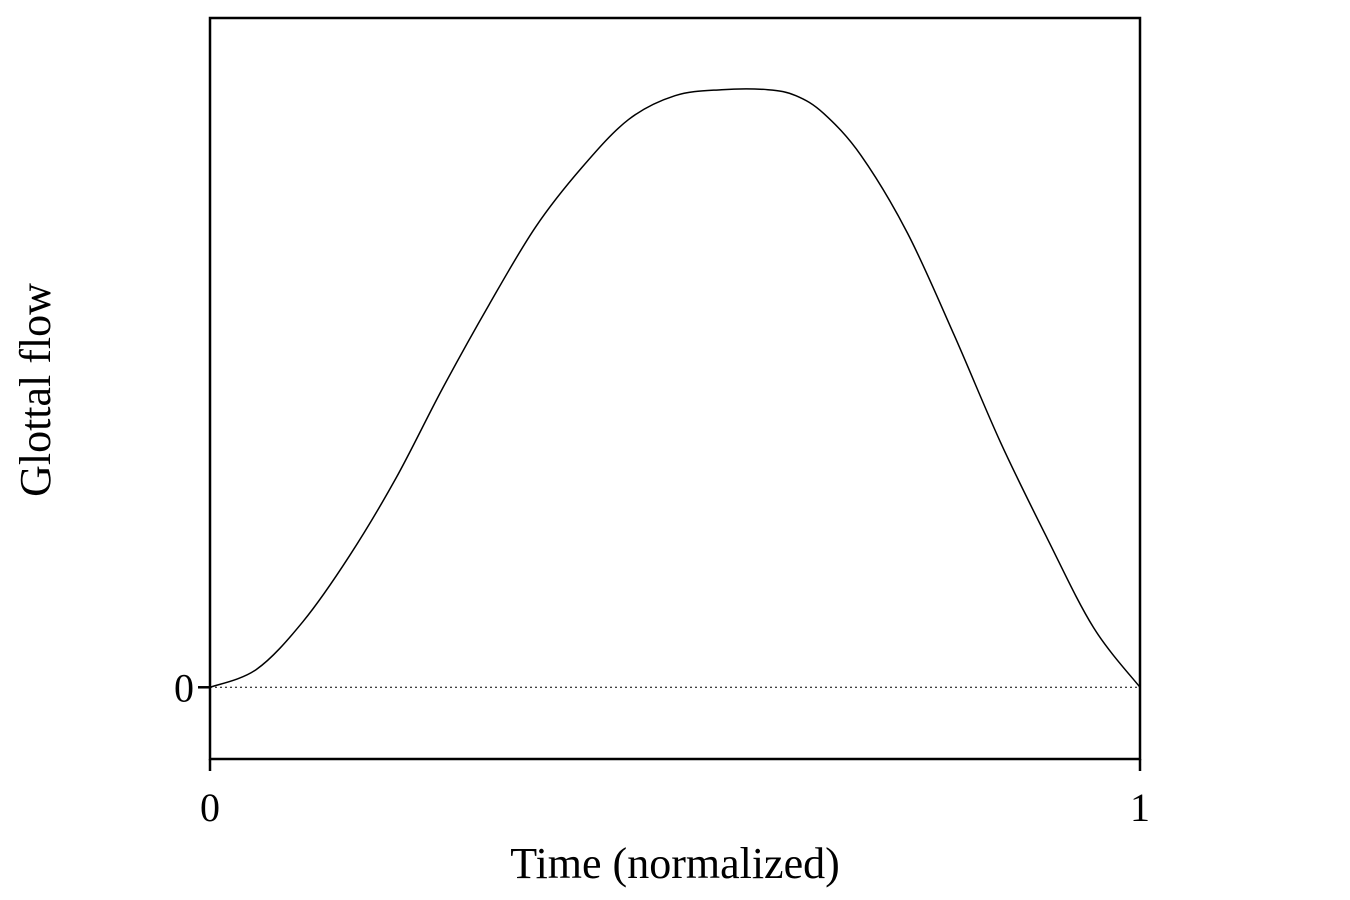 The width and height of the screenshot is (1350, 900). What do you see at coordinates (675, 863) in the screenshot?
I see `x-axis-label: Time (normalized)` at bounding box center [675, 863].